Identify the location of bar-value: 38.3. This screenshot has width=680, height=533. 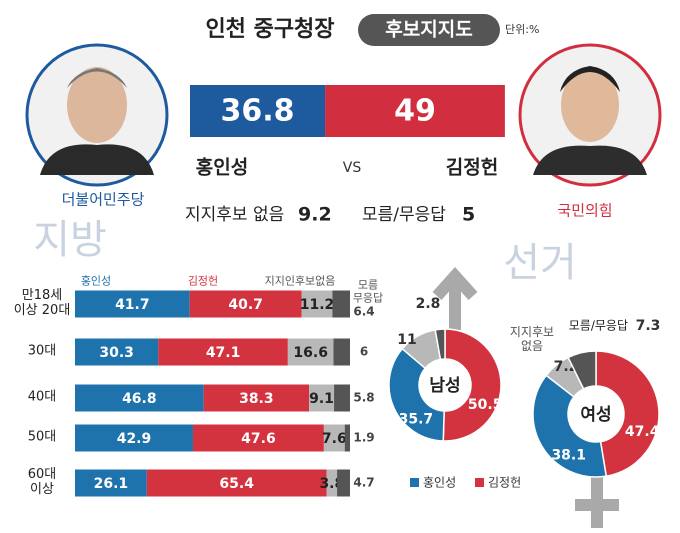
(256, 399).